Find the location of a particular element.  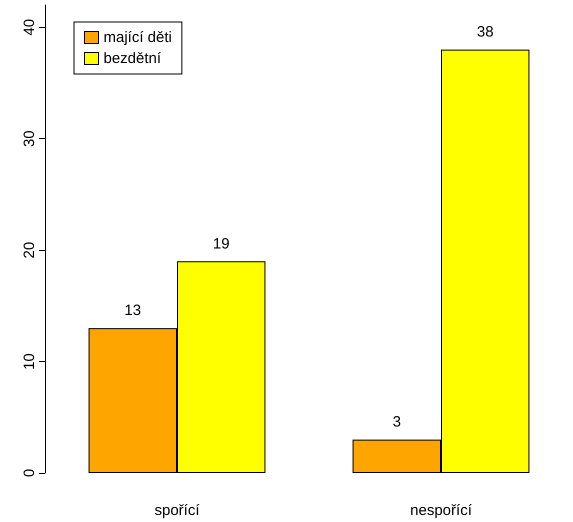

legend-label: bezdětní is located at coordinates (133, 58).